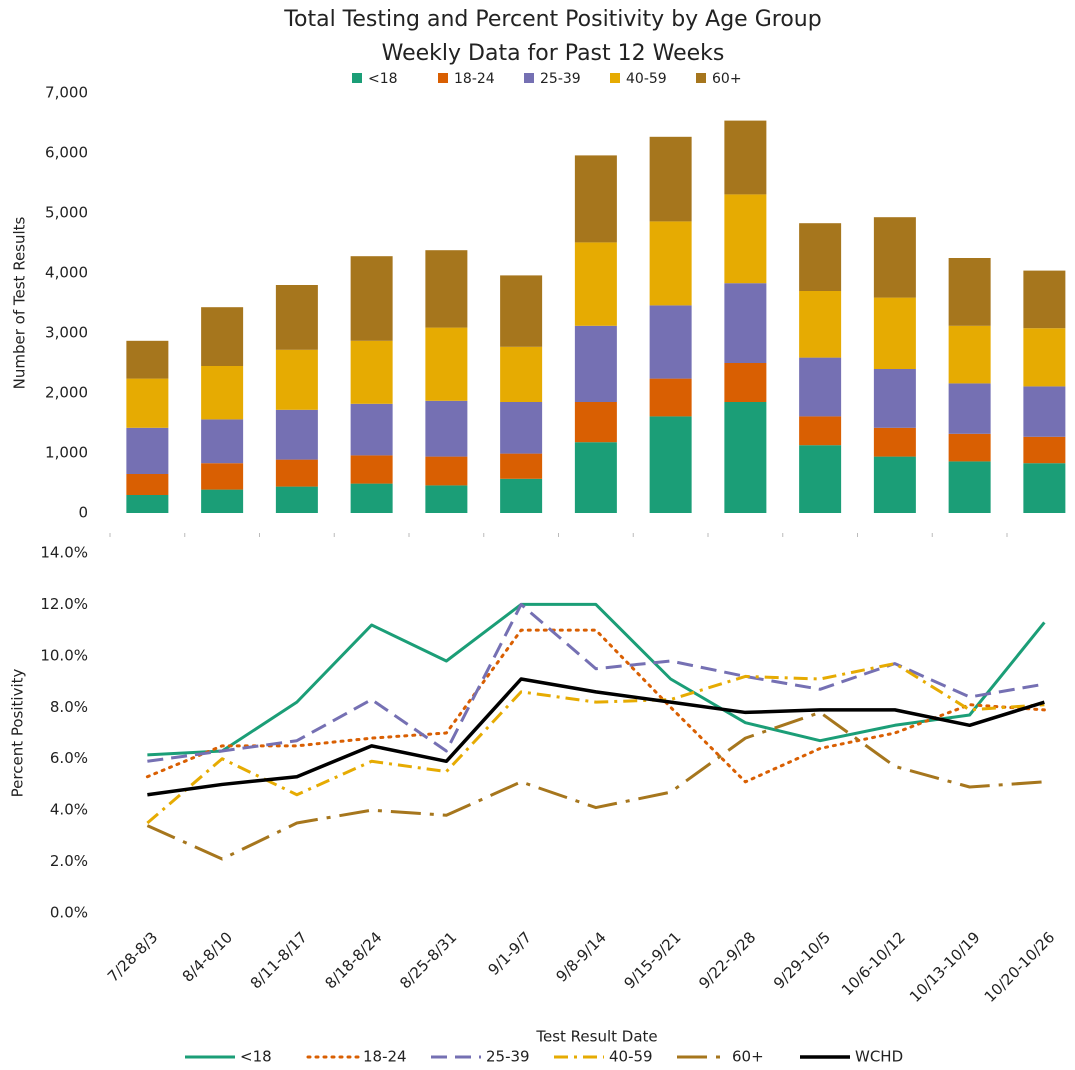 Image resolution: width=1075 pixels, height=1070 pixels. I want to click on y-tick-label: 12.0%, so click(64, 604).